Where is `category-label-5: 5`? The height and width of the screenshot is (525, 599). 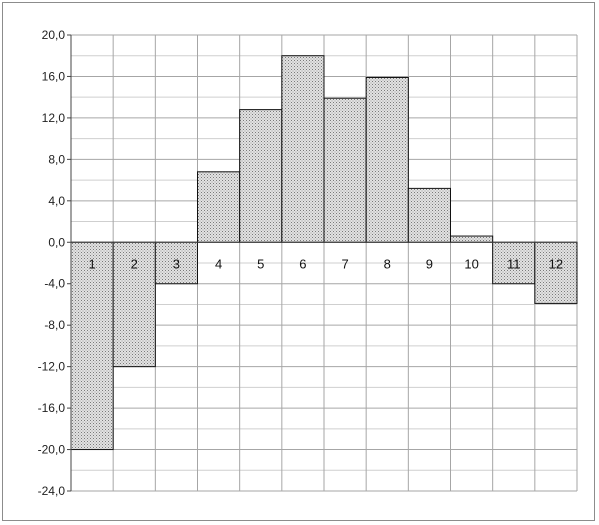
category-label-5: 5 is located at coordinates (260, 263).